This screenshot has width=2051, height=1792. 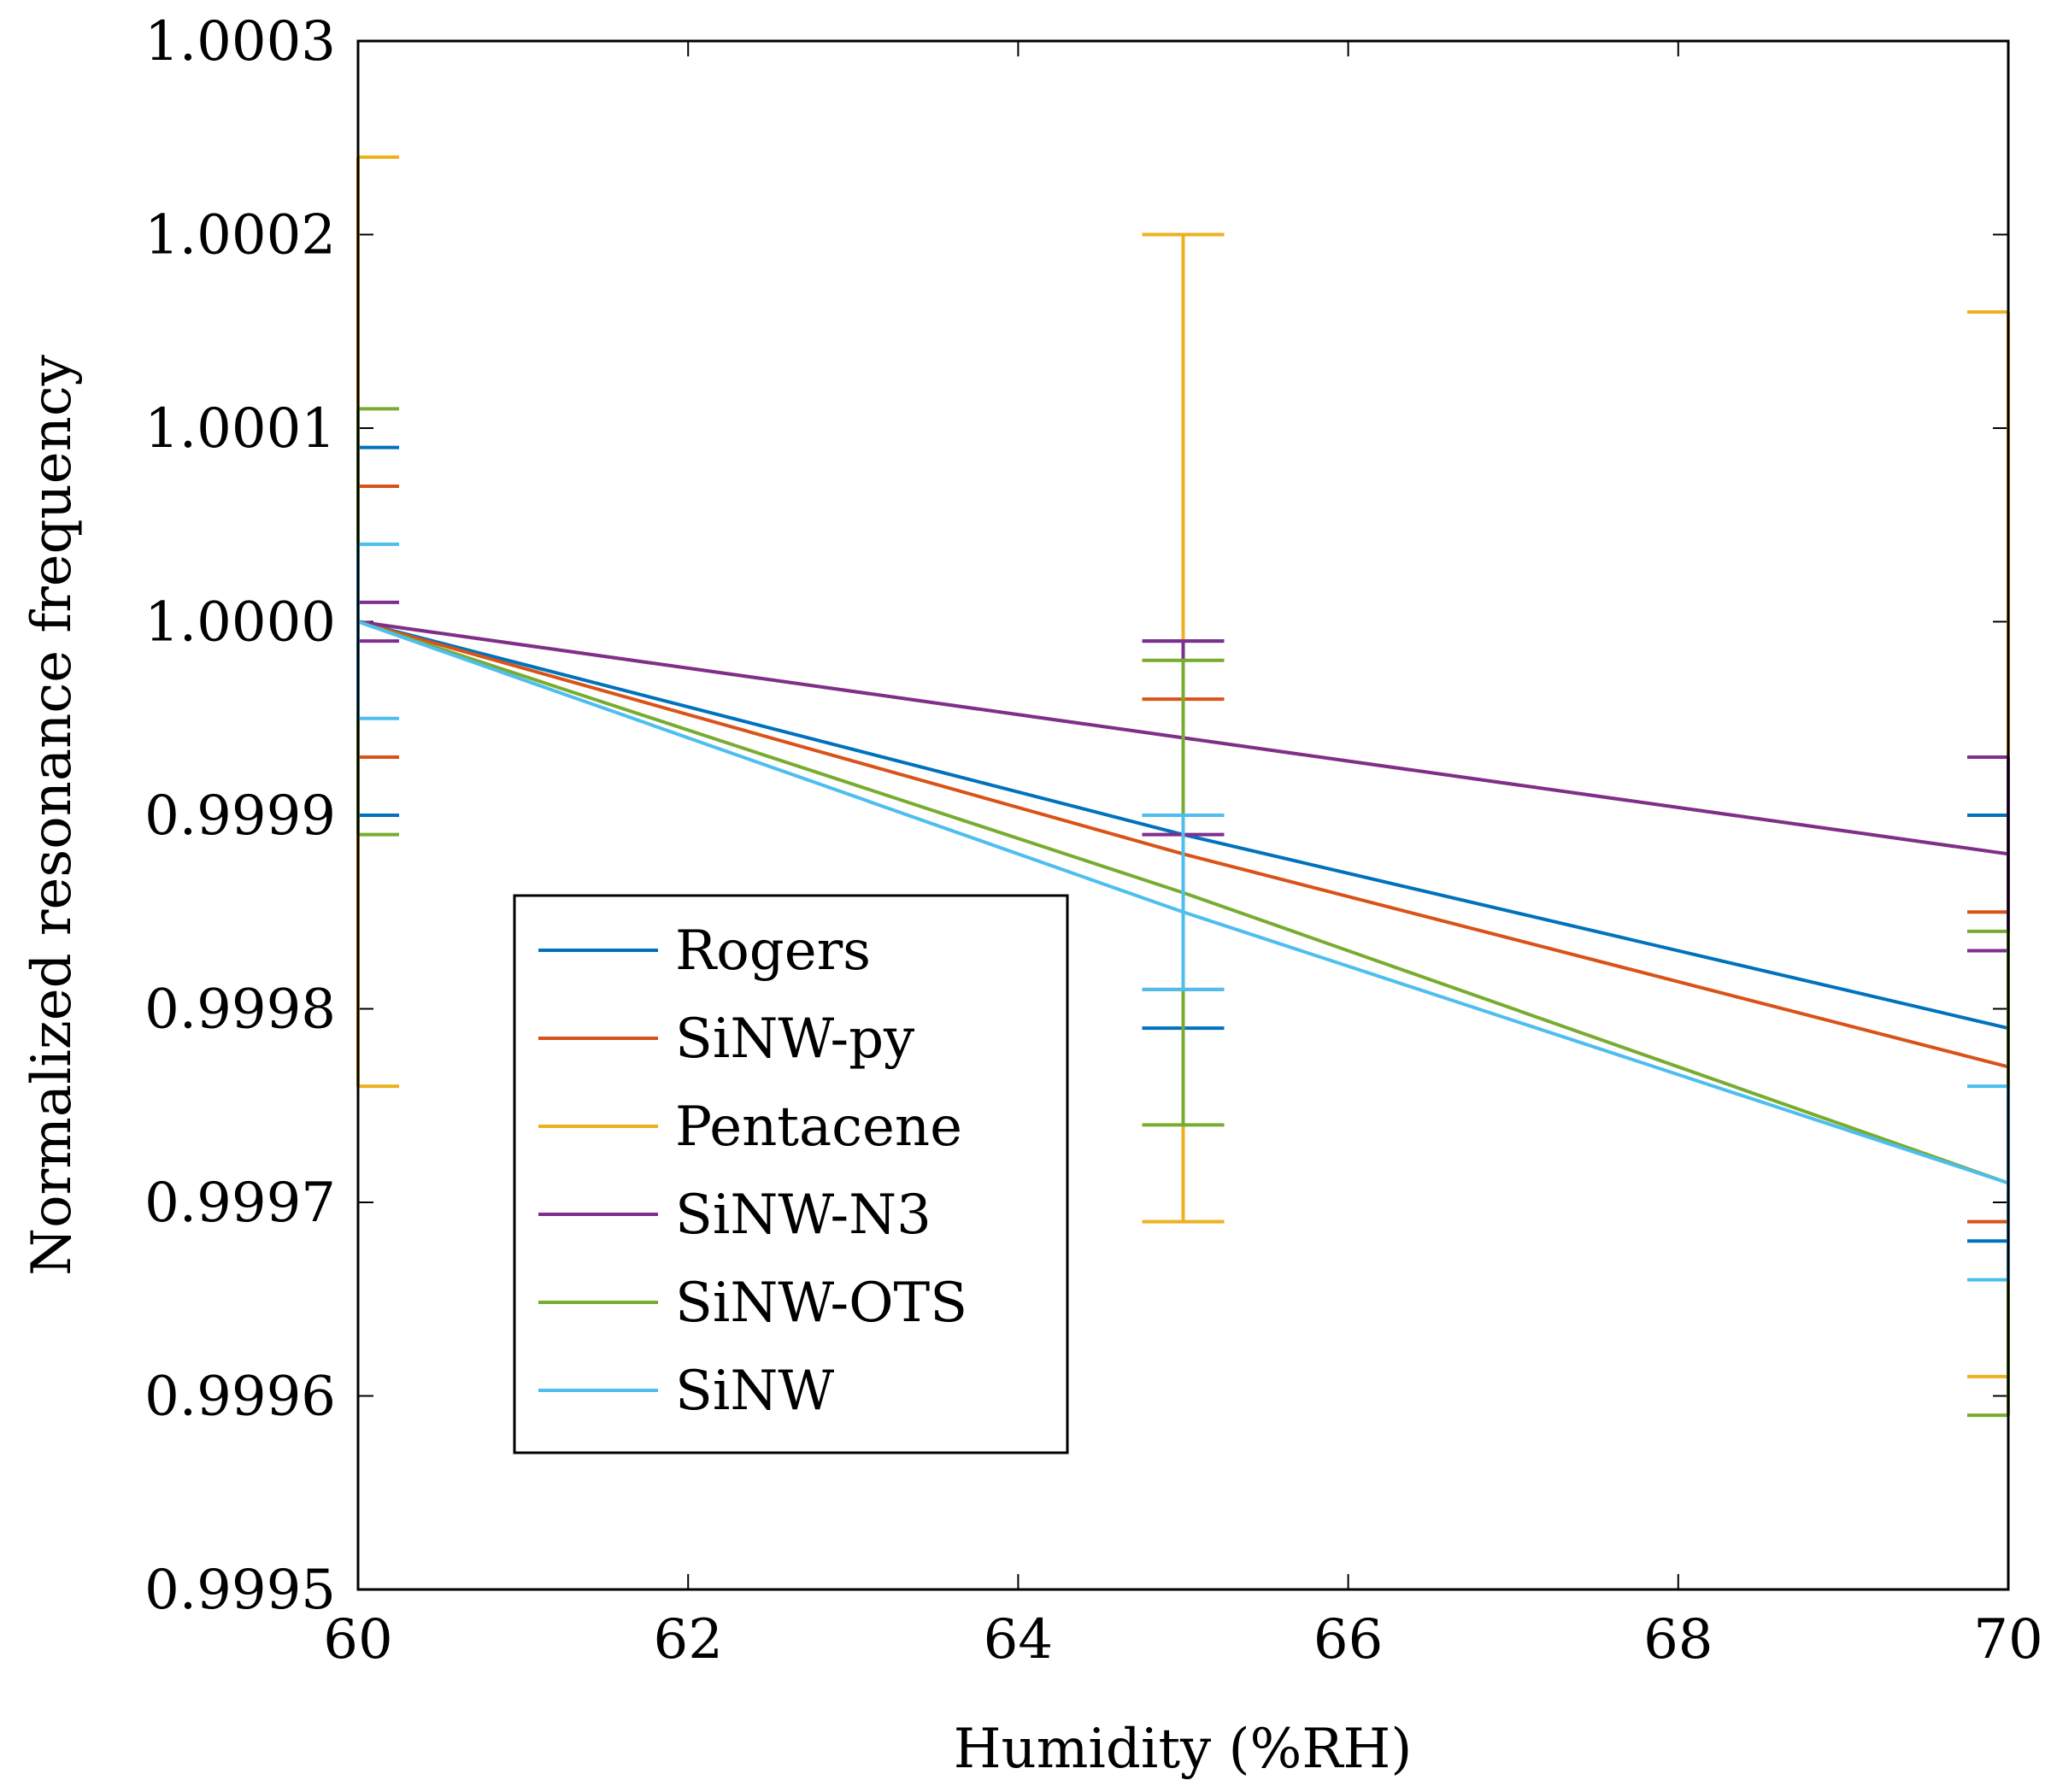 I want to click on y-axis-title: Normalized resonance frequency, so click(x=52, y=815).